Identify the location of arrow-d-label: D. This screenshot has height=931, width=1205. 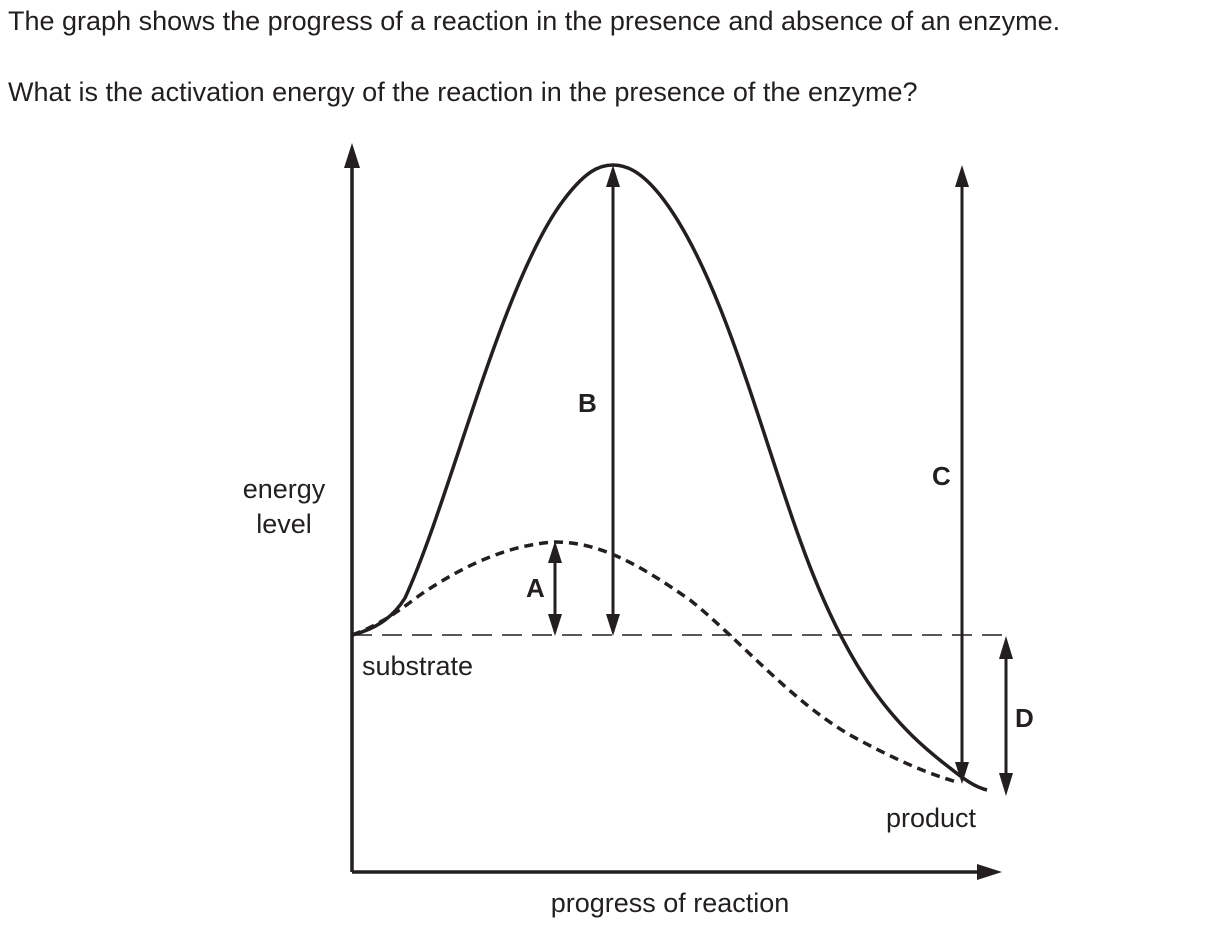
(1024, 718).